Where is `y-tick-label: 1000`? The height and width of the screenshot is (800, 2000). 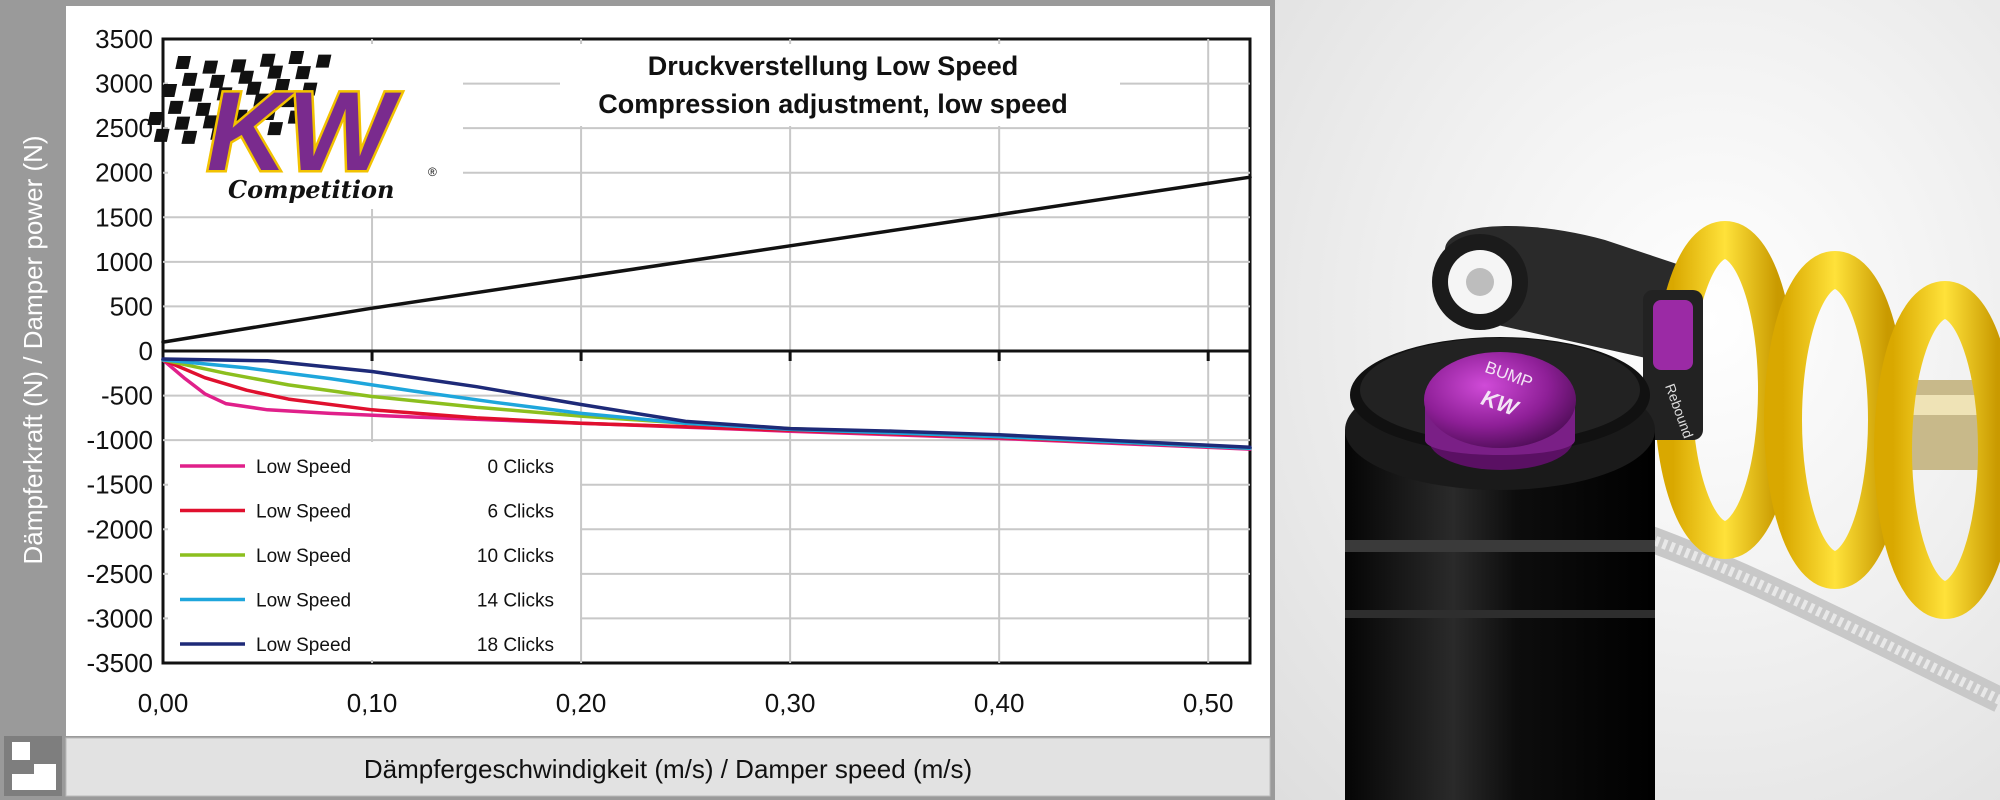
y-tick-label: 1000 is located at coordinates (124, 262).